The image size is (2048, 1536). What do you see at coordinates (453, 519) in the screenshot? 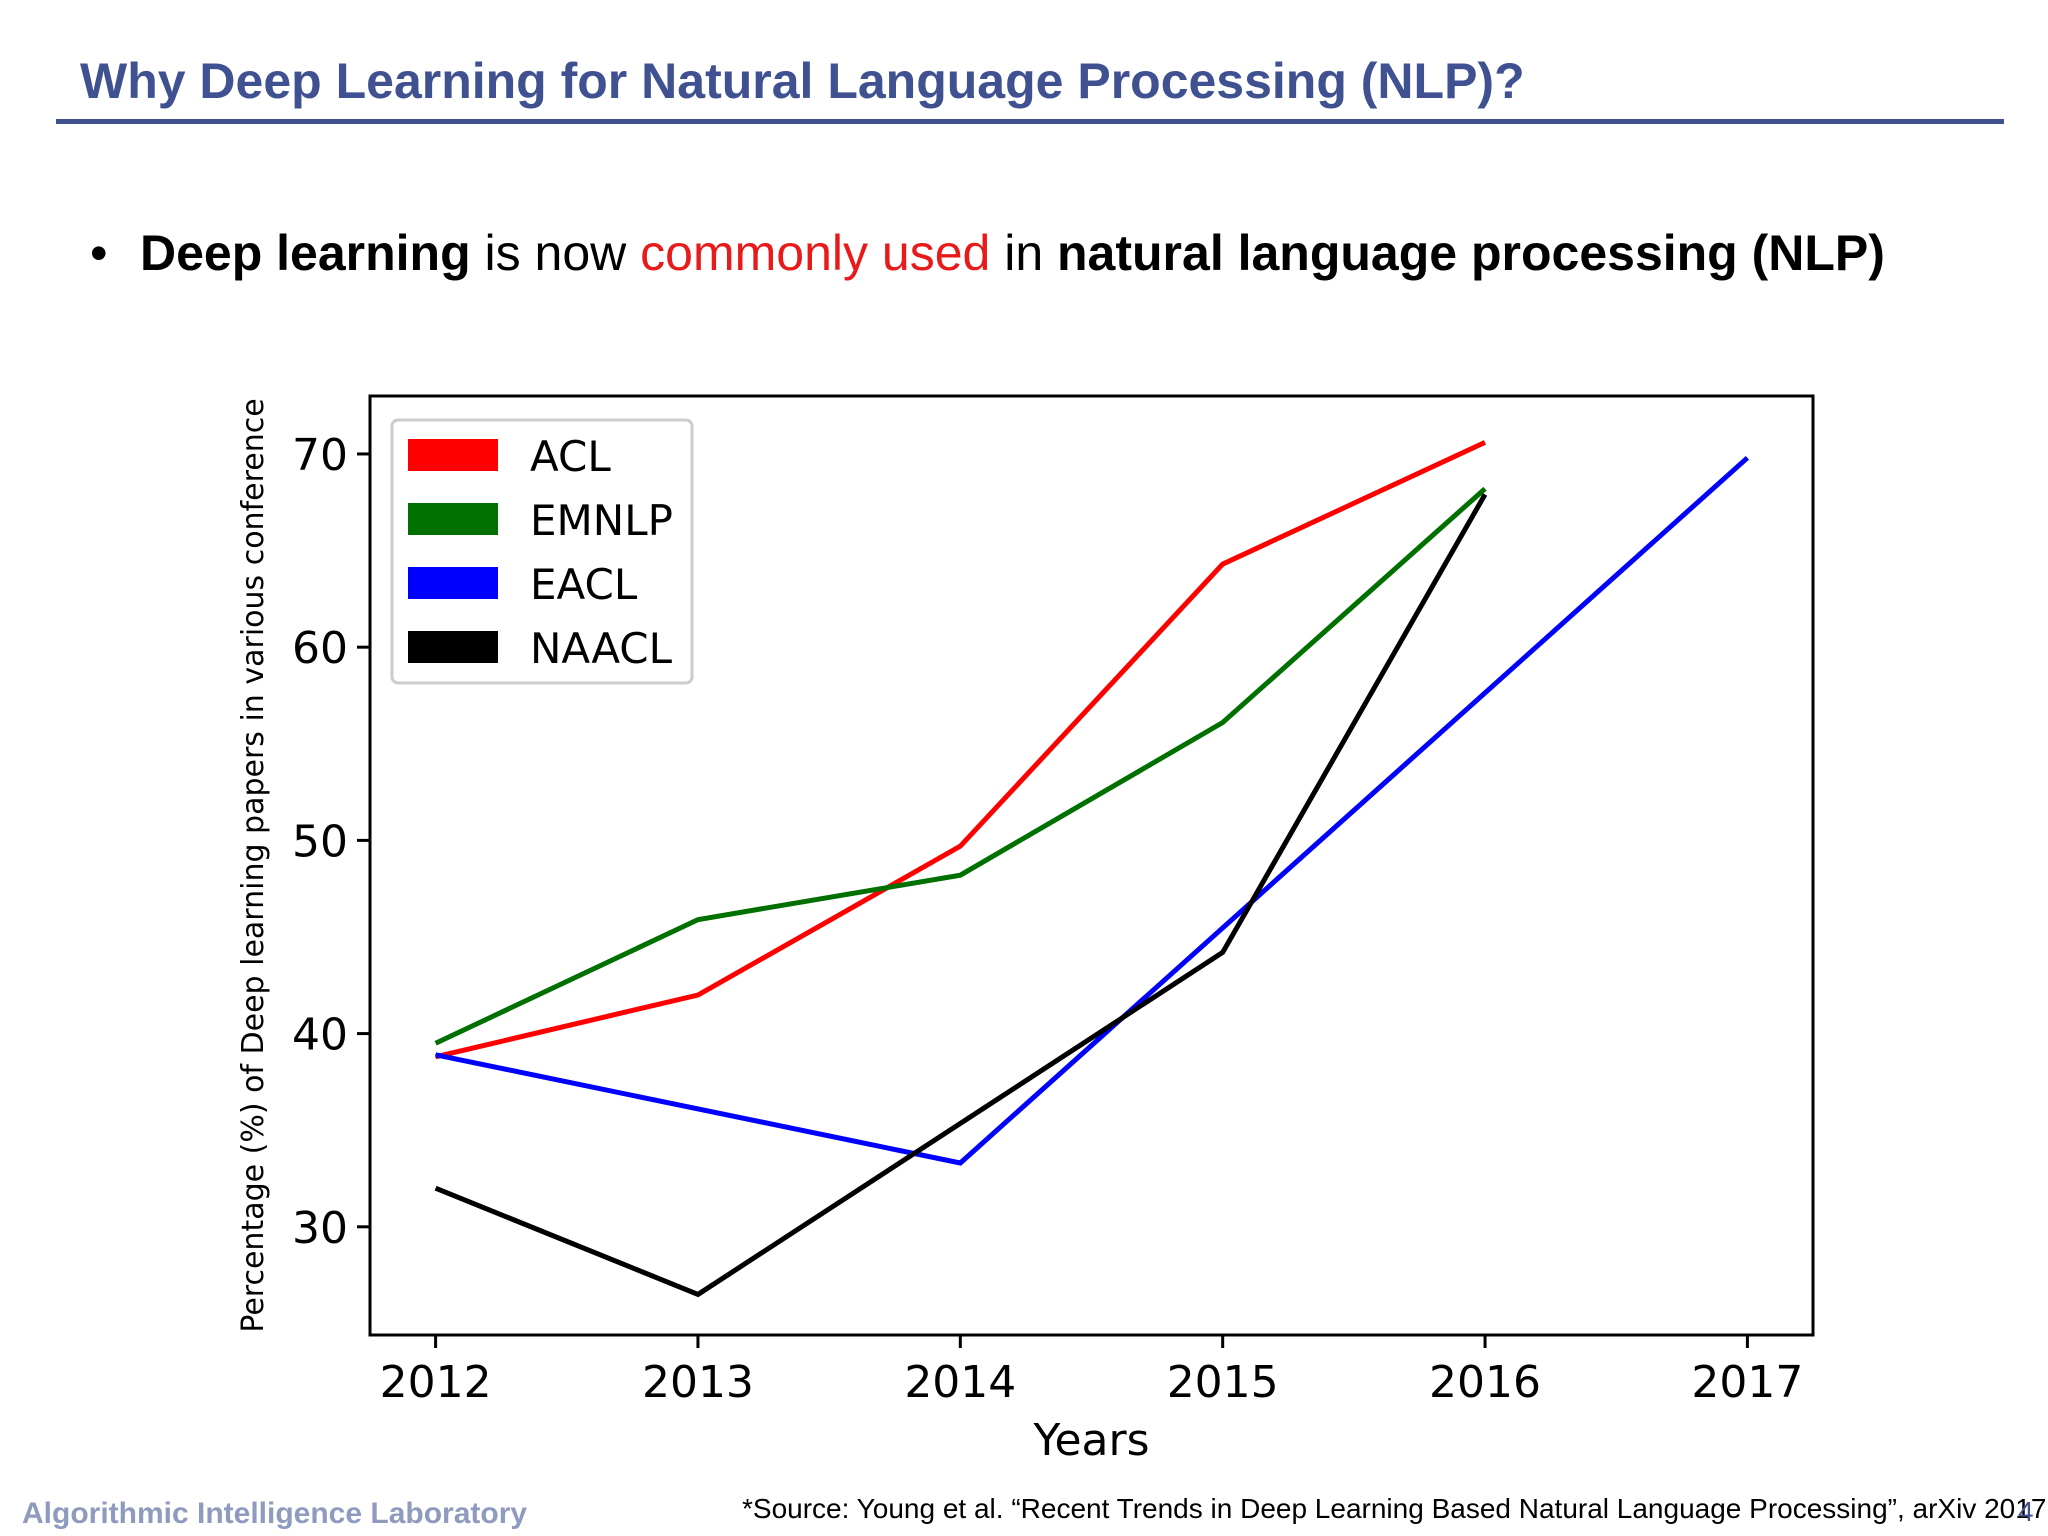
I see `legend-swatch-emnlp` at bounding box center [453, 519].